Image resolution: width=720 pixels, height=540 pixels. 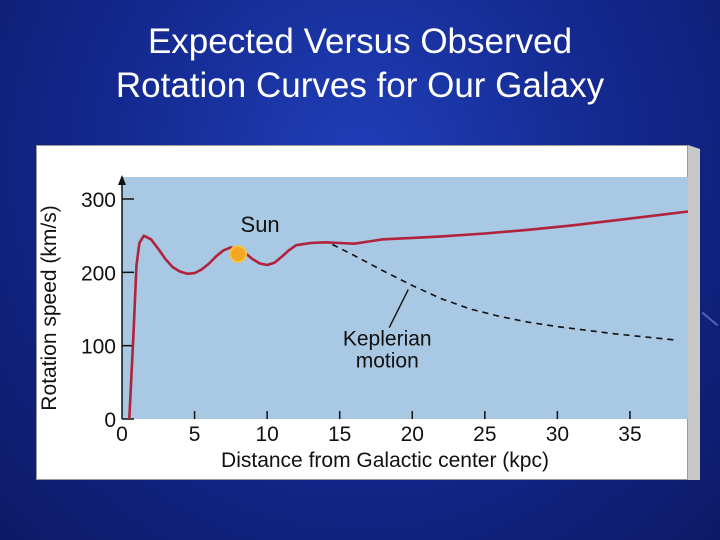 What do you see at coordinates (260, 224) in the screenshot?
I see `sun-label: Sun` at bounding box center [260, 224].